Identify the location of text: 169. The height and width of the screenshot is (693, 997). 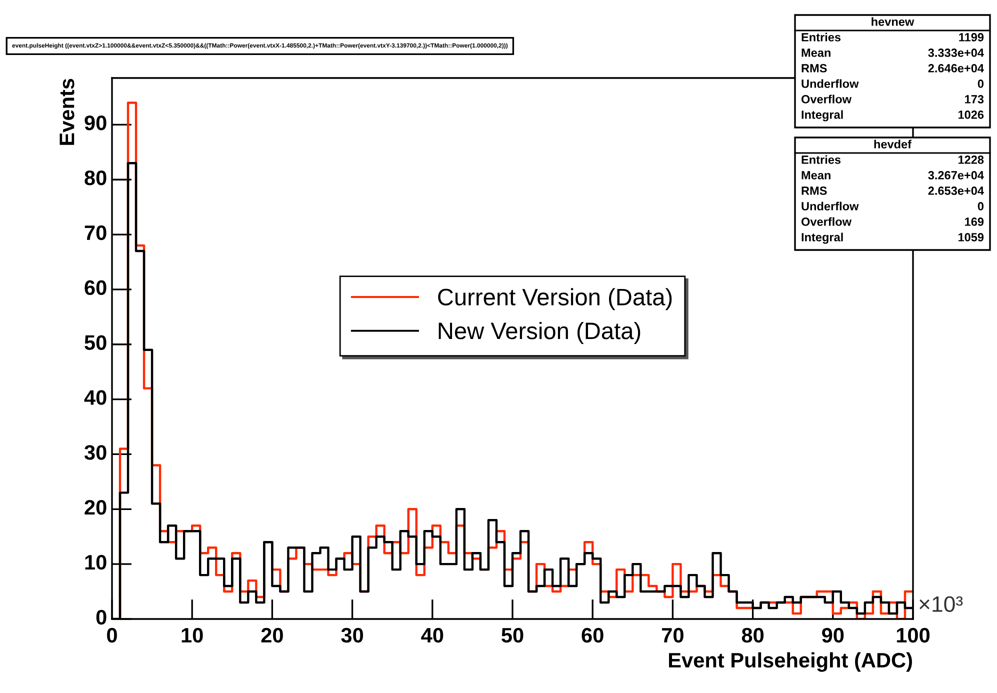
(974, 222).